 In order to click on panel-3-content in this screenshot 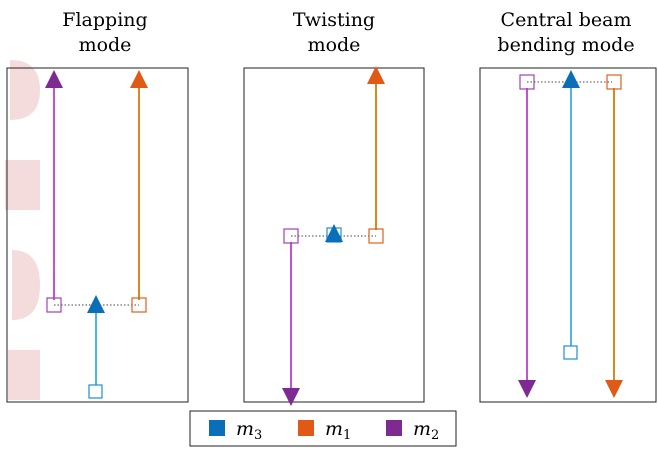, I will do `click(570, 234)`.